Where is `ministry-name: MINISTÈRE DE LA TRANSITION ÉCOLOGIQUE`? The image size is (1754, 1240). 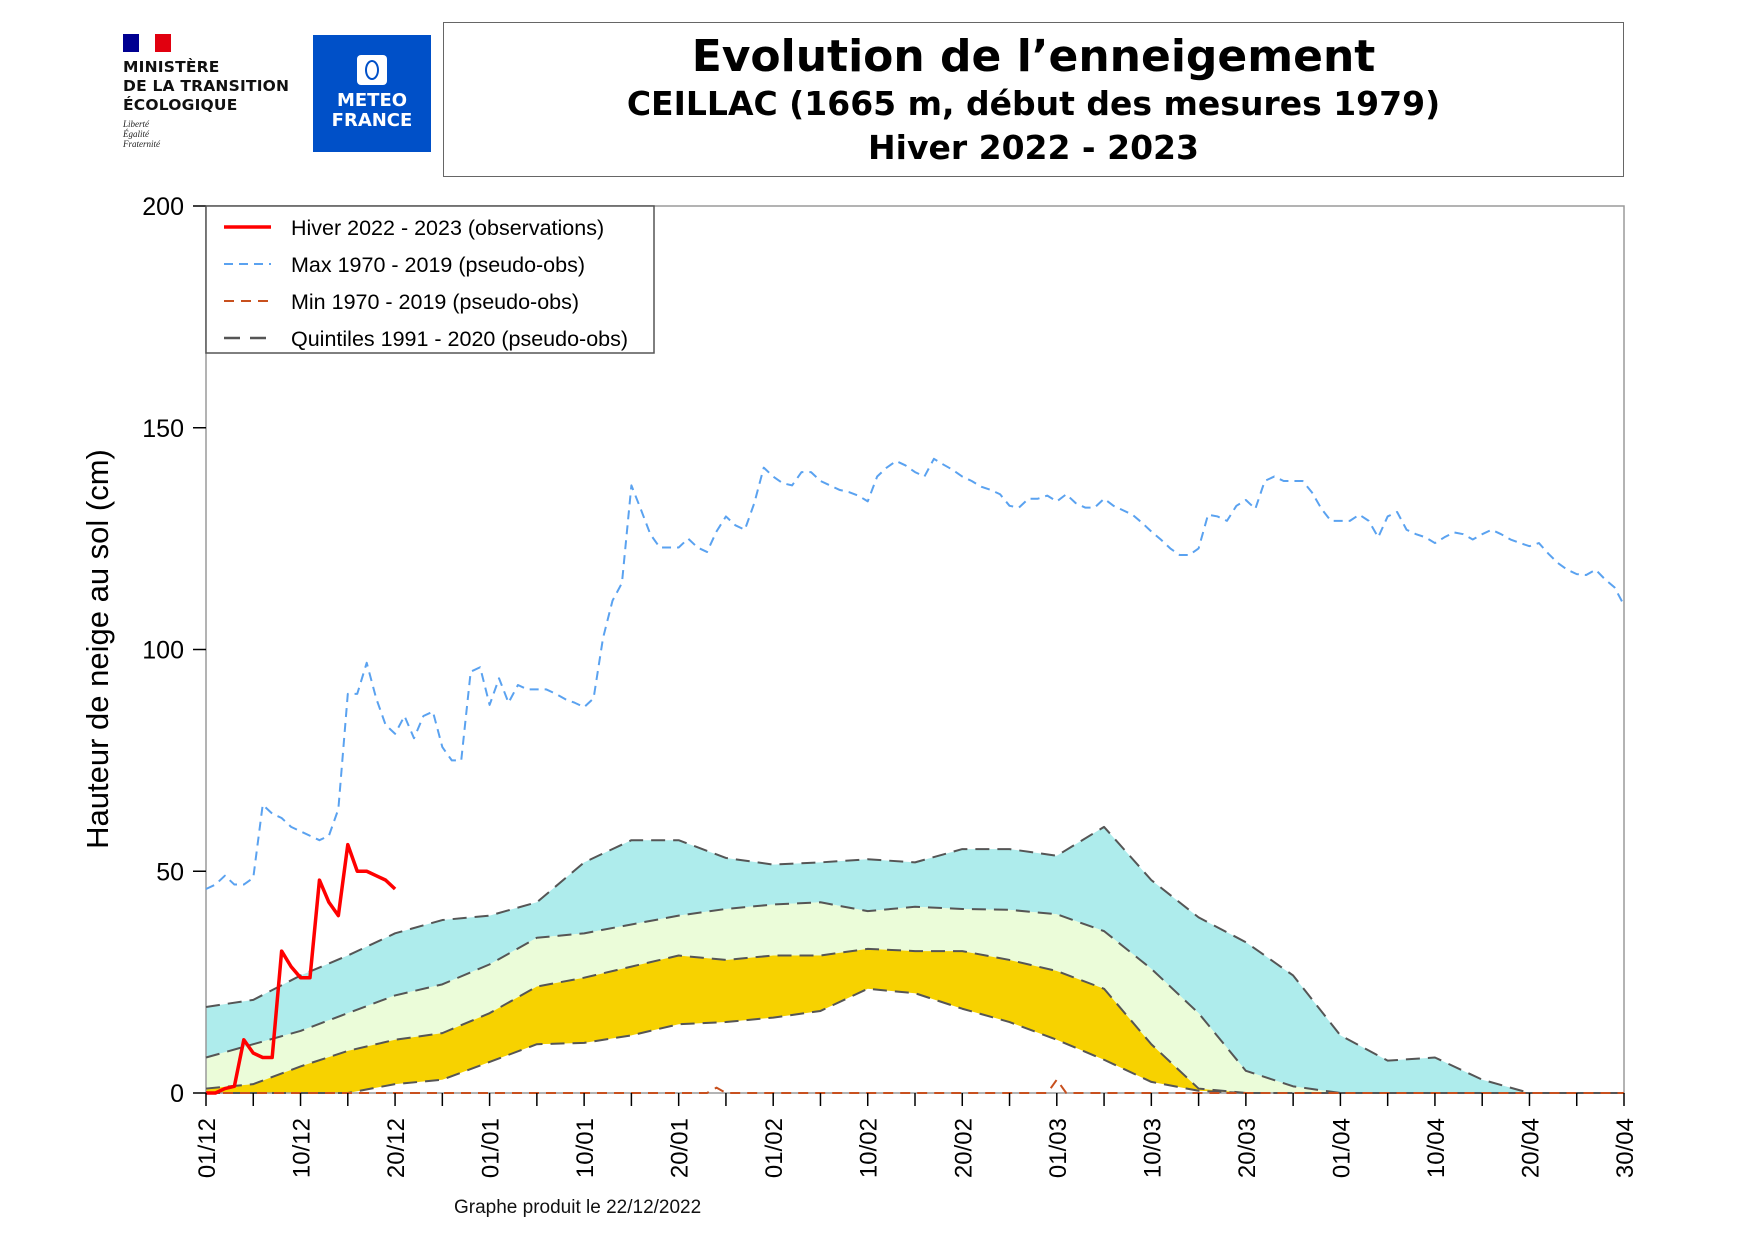
ministry-name: MINISTÈRE DE LA TRANSITION ÉCOLOGIQUE is located at coordinates (213, 86).